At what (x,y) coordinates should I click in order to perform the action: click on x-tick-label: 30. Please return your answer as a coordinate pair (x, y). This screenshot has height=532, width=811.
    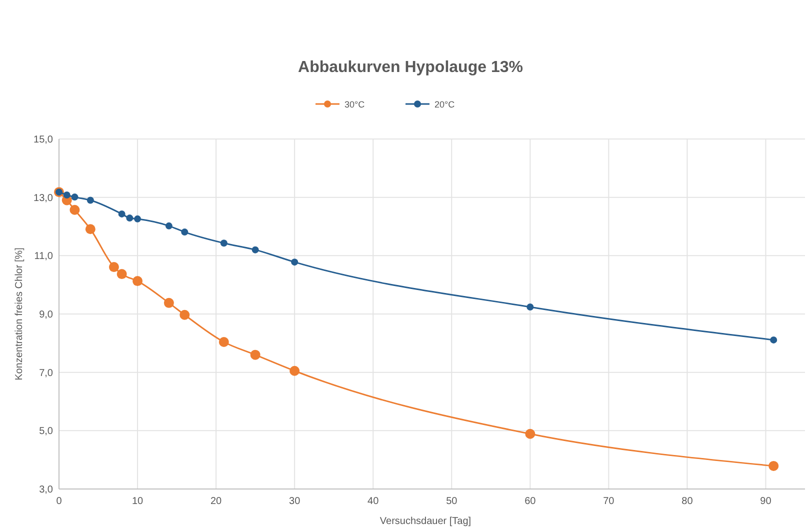
    Looking at the image, I should click on (295, 501).